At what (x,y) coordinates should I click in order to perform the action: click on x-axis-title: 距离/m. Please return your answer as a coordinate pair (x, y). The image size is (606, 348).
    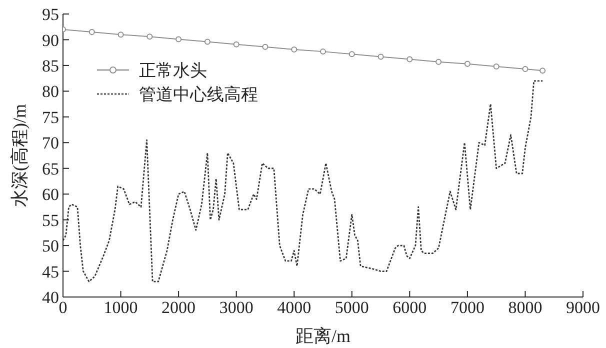
    Looking at the image, I should click on (323, 336).